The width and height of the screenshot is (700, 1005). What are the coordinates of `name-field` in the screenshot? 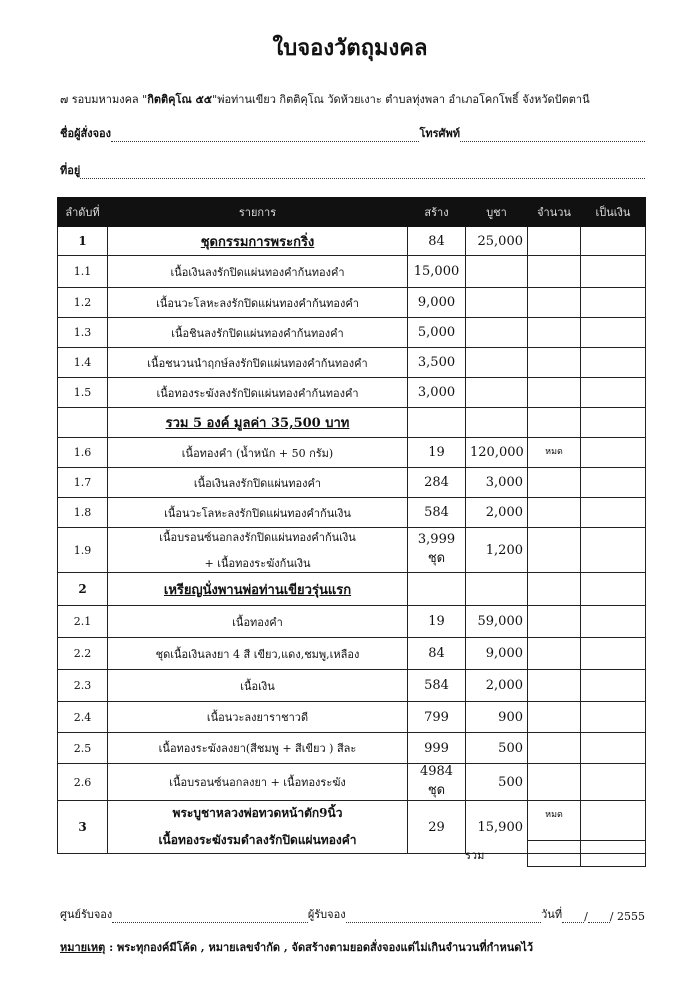 It's located at (265, 136).